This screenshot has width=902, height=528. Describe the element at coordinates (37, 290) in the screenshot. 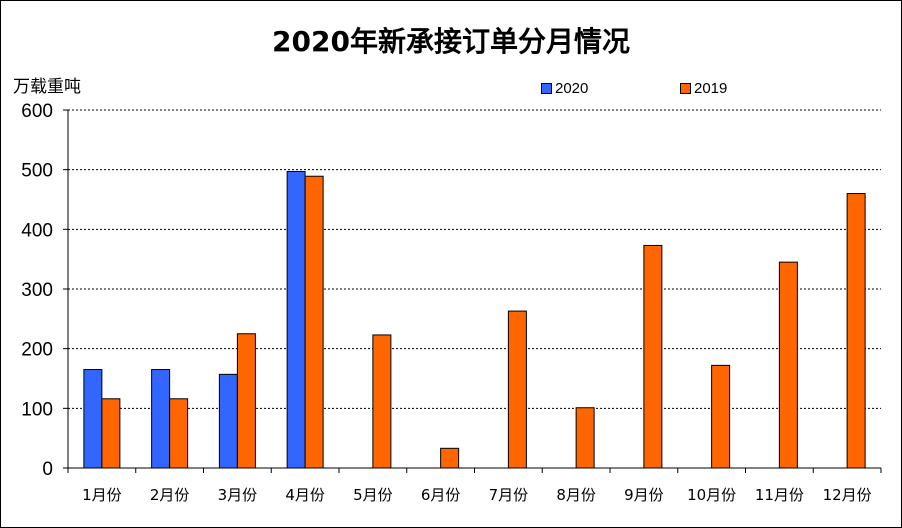

I see `y-tick-label-300: 300` at that location.